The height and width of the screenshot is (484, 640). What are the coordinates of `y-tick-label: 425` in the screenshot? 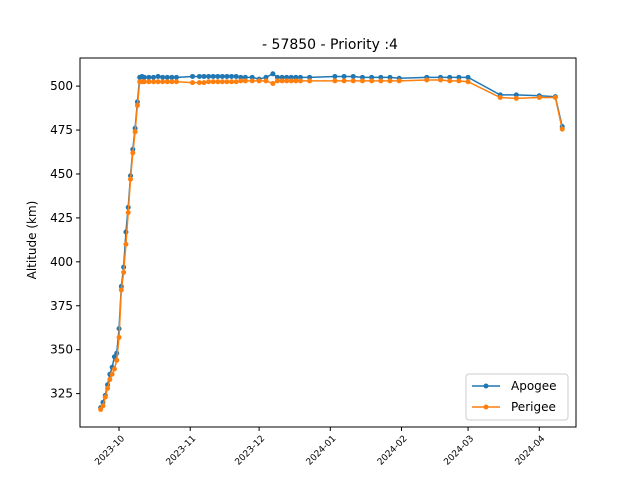 It's located at (61, 218).